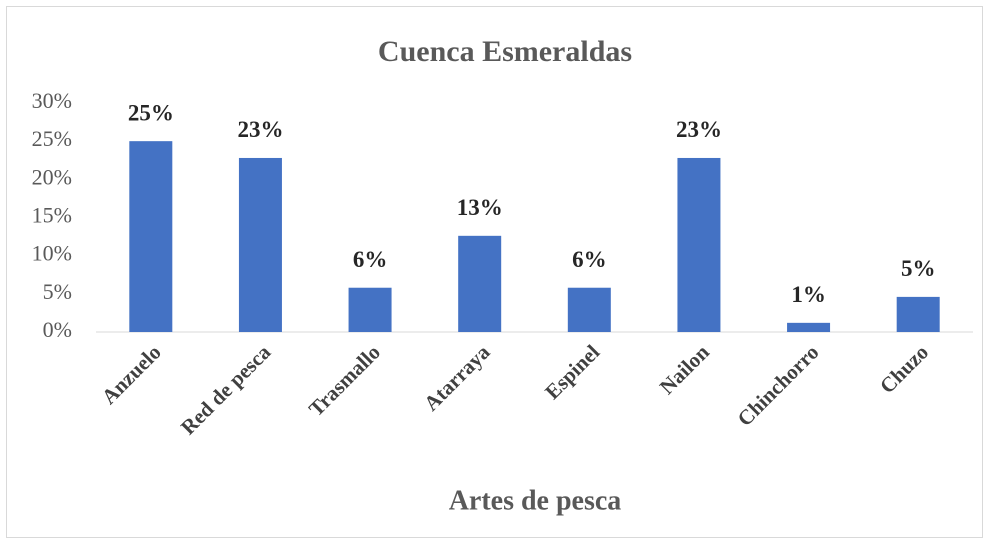 The image size is (989, 544). What do you see at coordinates (918, 268) in the screenshot?
I see `value-label: 5%` at bounding box center [918, 268].